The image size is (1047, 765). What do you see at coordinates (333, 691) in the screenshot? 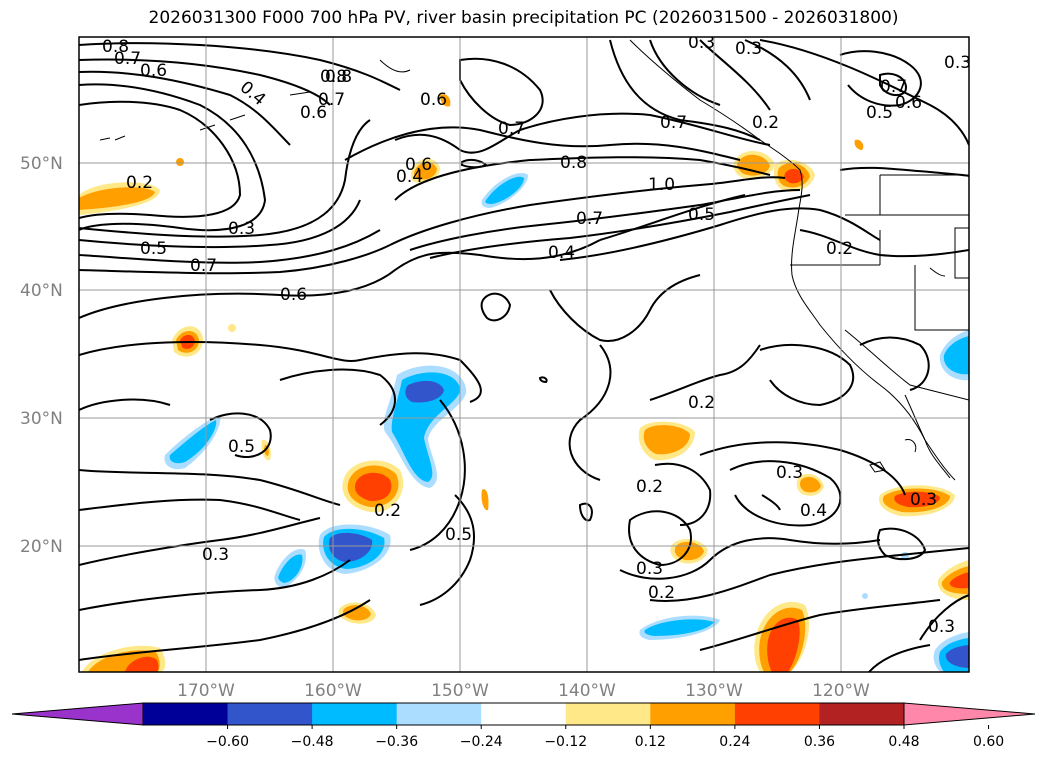
I see `lon-label: 160°W` at bounding box center [333, 691].